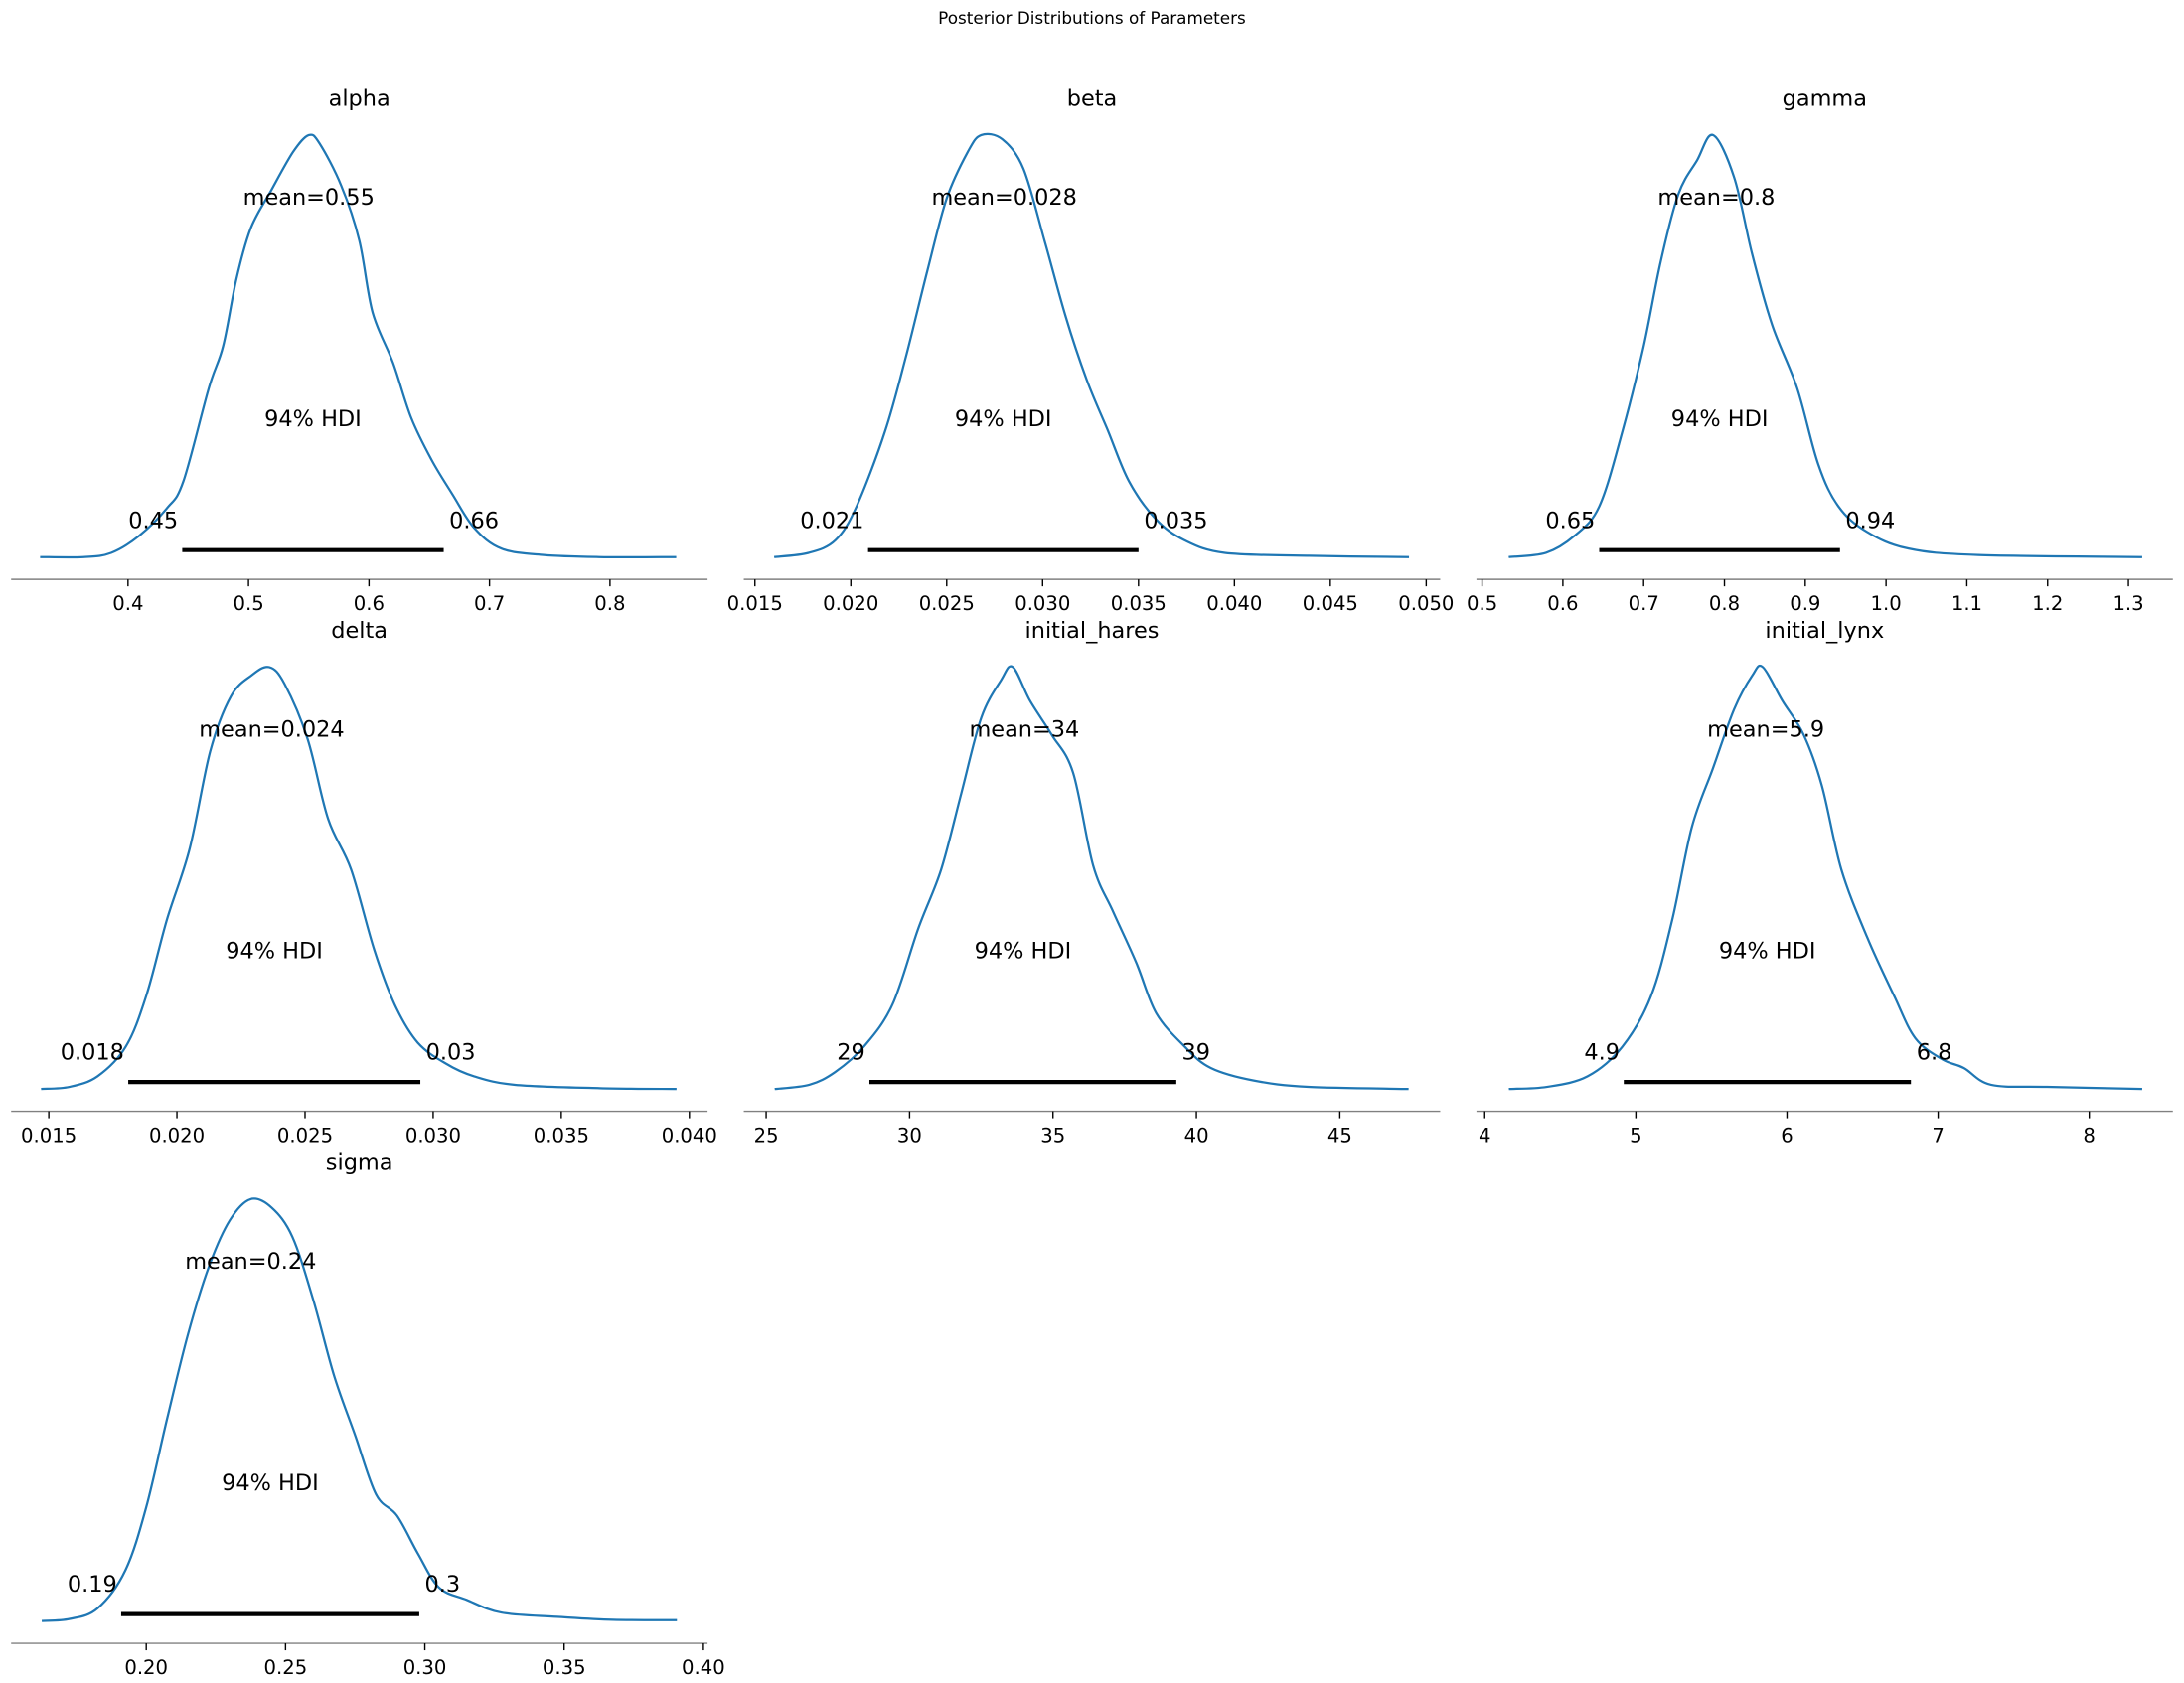 This screenshot has width=2184, height=1683. I want to click on x-tick-label: 0.30, so click(425, 1667).